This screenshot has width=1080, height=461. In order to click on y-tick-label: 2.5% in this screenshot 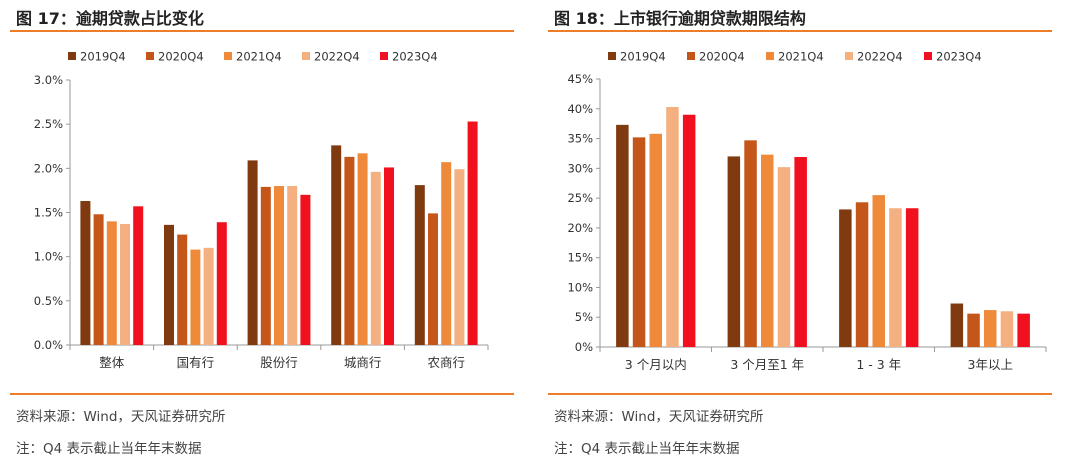, I will do `click(48, 124)`.